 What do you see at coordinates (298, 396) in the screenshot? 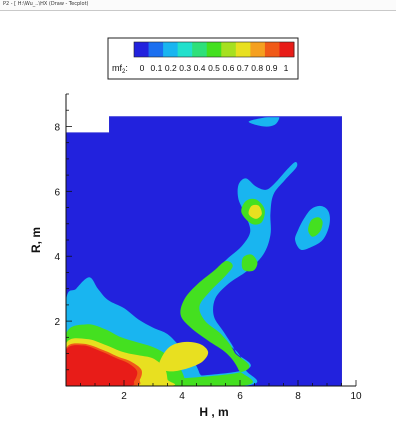
I see `x-tick-label: 8` at bounding box center [298, 396].